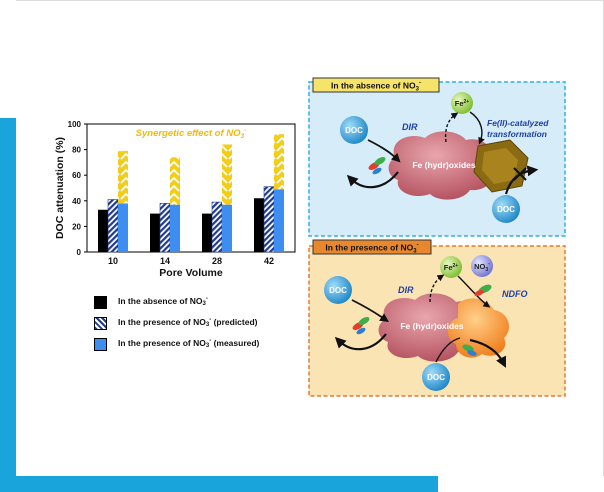  I want to click on bars, so click(191, 193).